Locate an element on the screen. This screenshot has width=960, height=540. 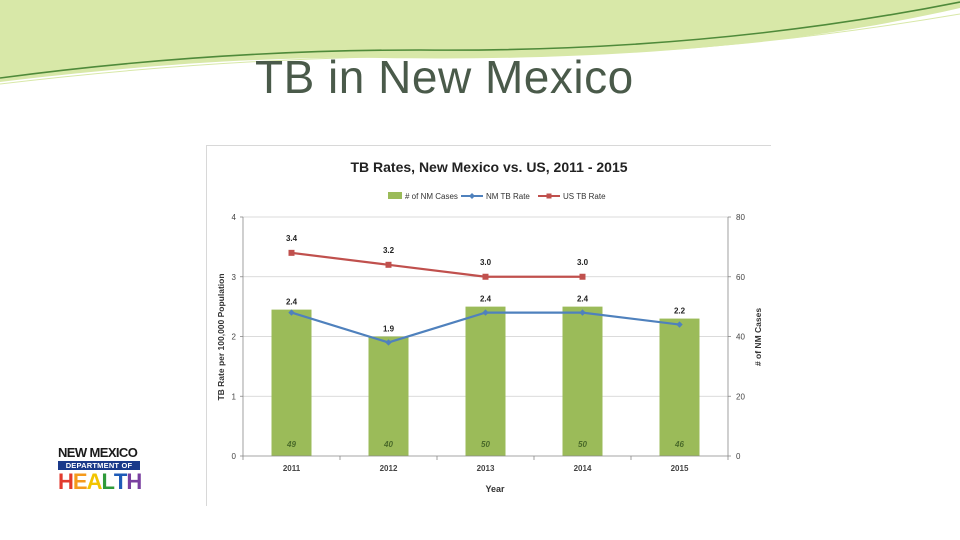
y2-tick-label: 60 is located at coordinates (740, 277).